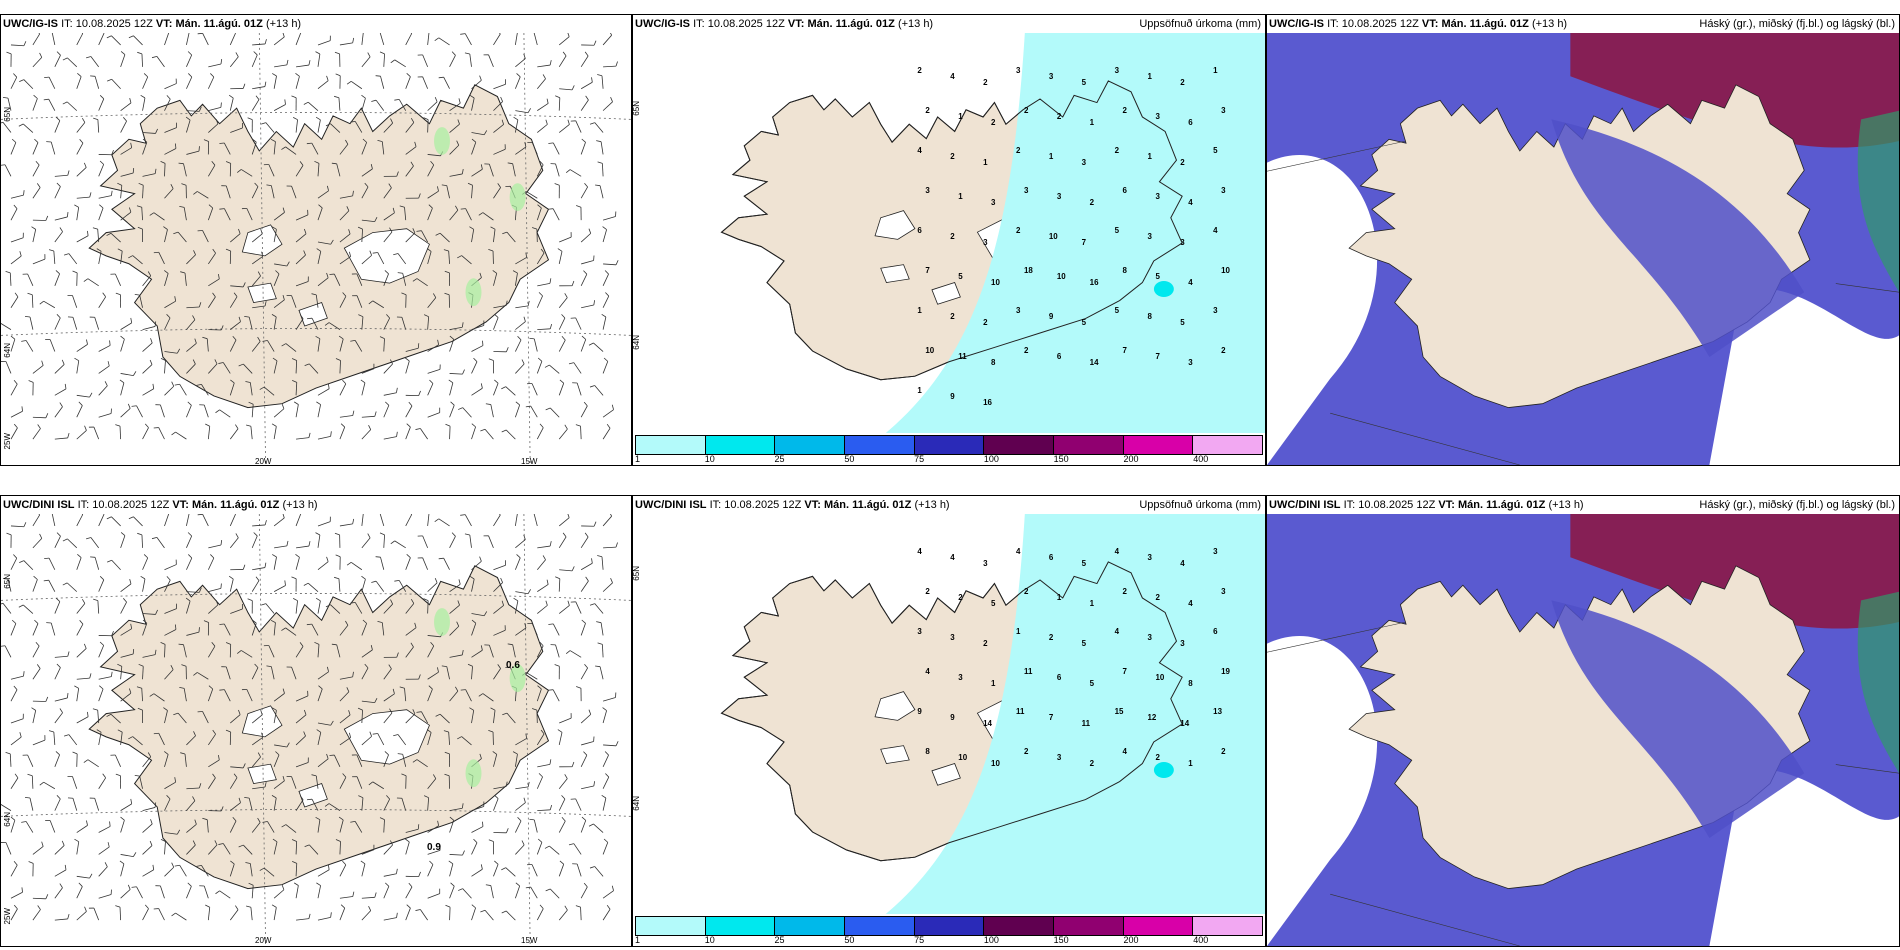  Describe the element at coordinates (316, 813) in the screenshot. I see `graticule-line` at that location.